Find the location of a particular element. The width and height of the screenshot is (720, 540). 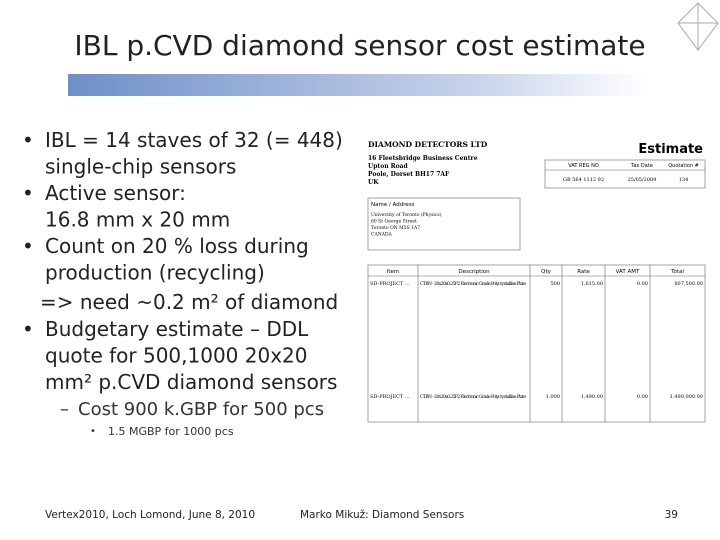

company-address: UK is located at coordinates (373, 182).